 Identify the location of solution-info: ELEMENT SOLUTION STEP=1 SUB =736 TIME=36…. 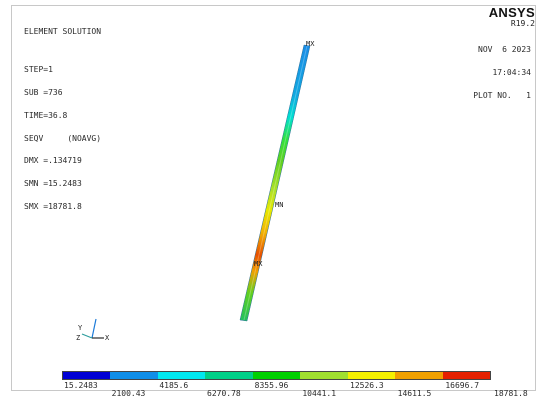
(62, 119).